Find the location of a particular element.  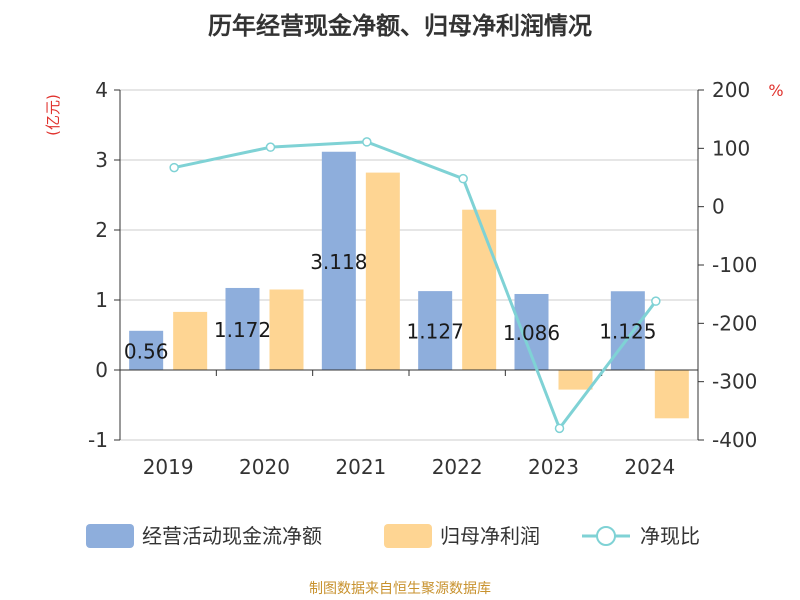

y-left-tick-label: 0 is located at coordinates (101, 370).